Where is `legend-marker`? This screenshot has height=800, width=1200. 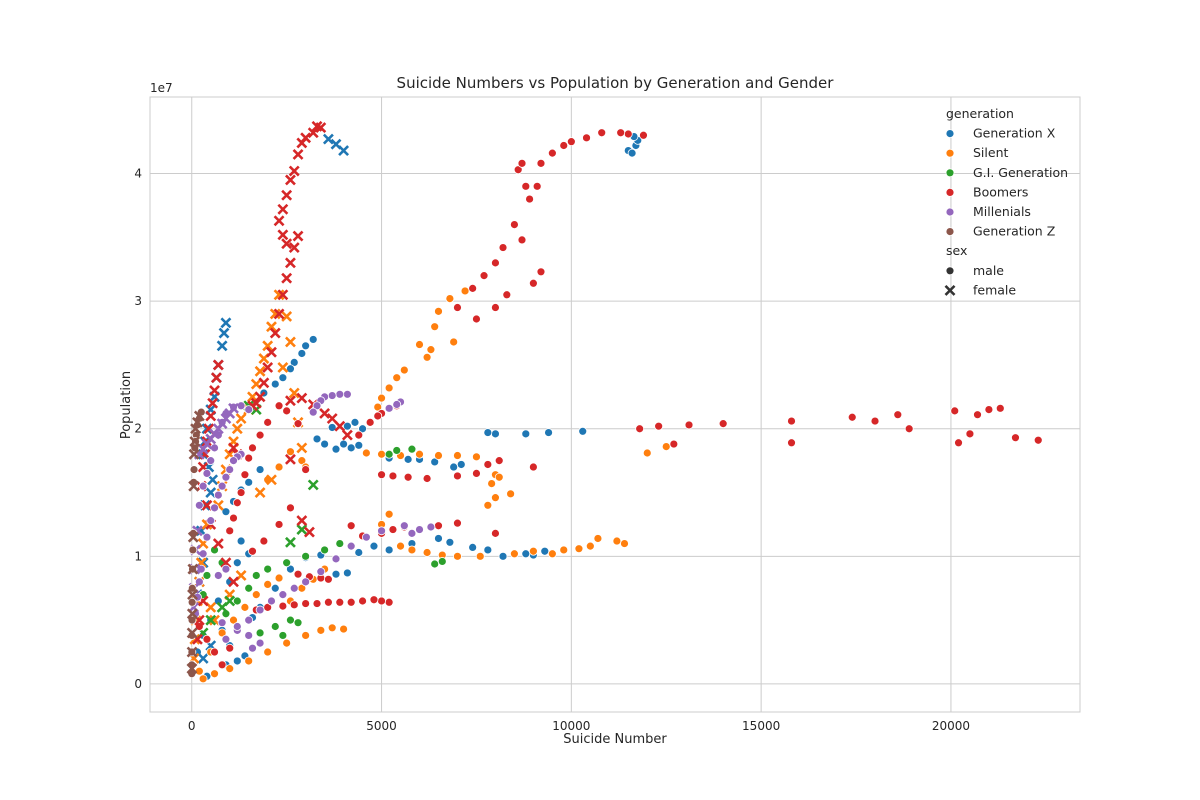
legend-marker is located at coordinates (950, 271).